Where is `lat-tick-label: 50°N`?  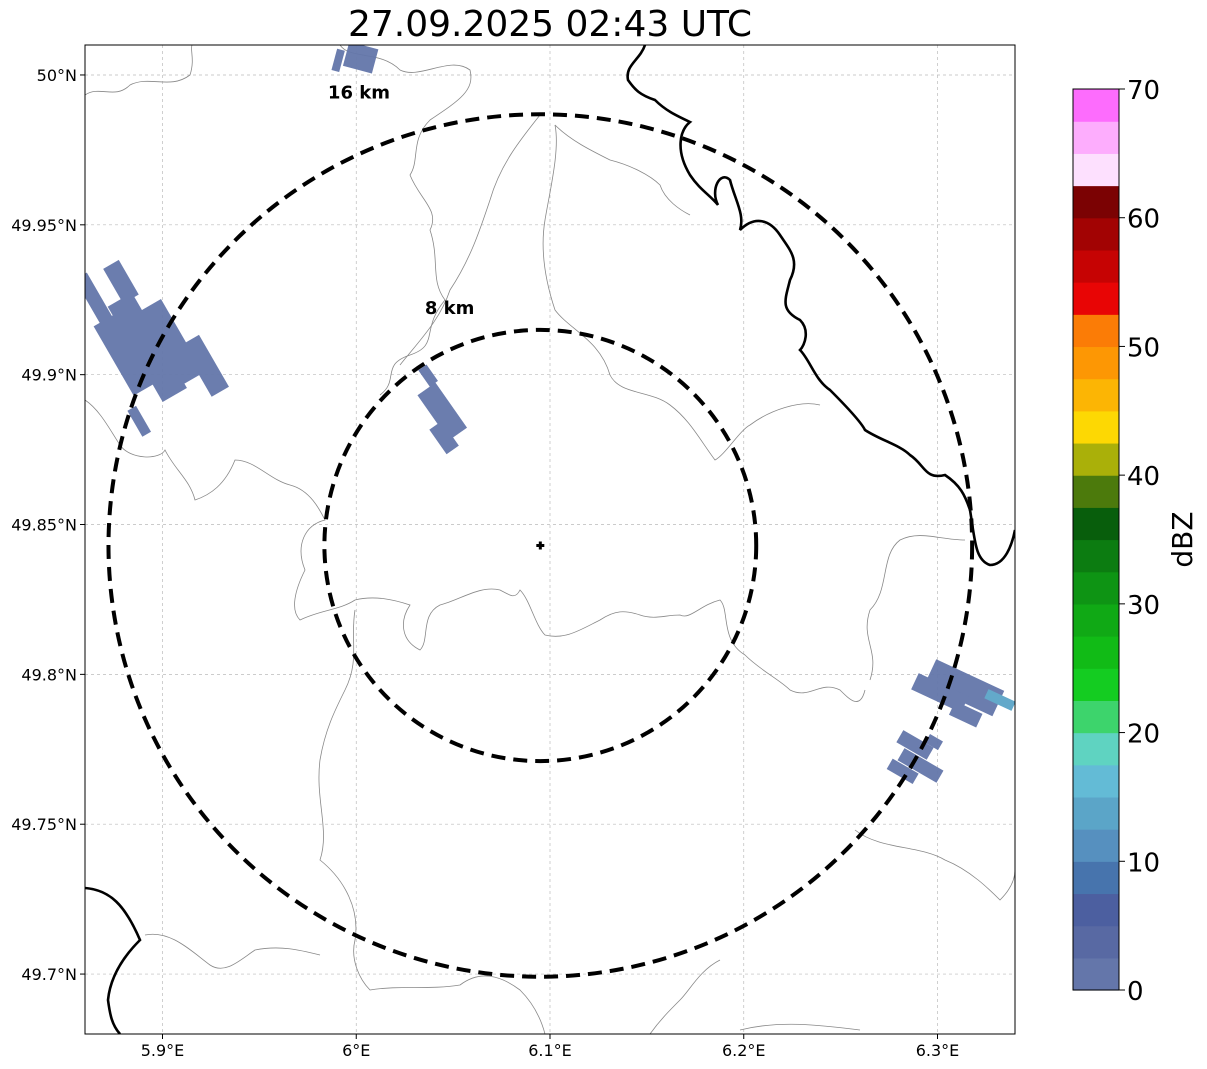
lat-tick-label: 50°N is located at coordinates (57, 75).